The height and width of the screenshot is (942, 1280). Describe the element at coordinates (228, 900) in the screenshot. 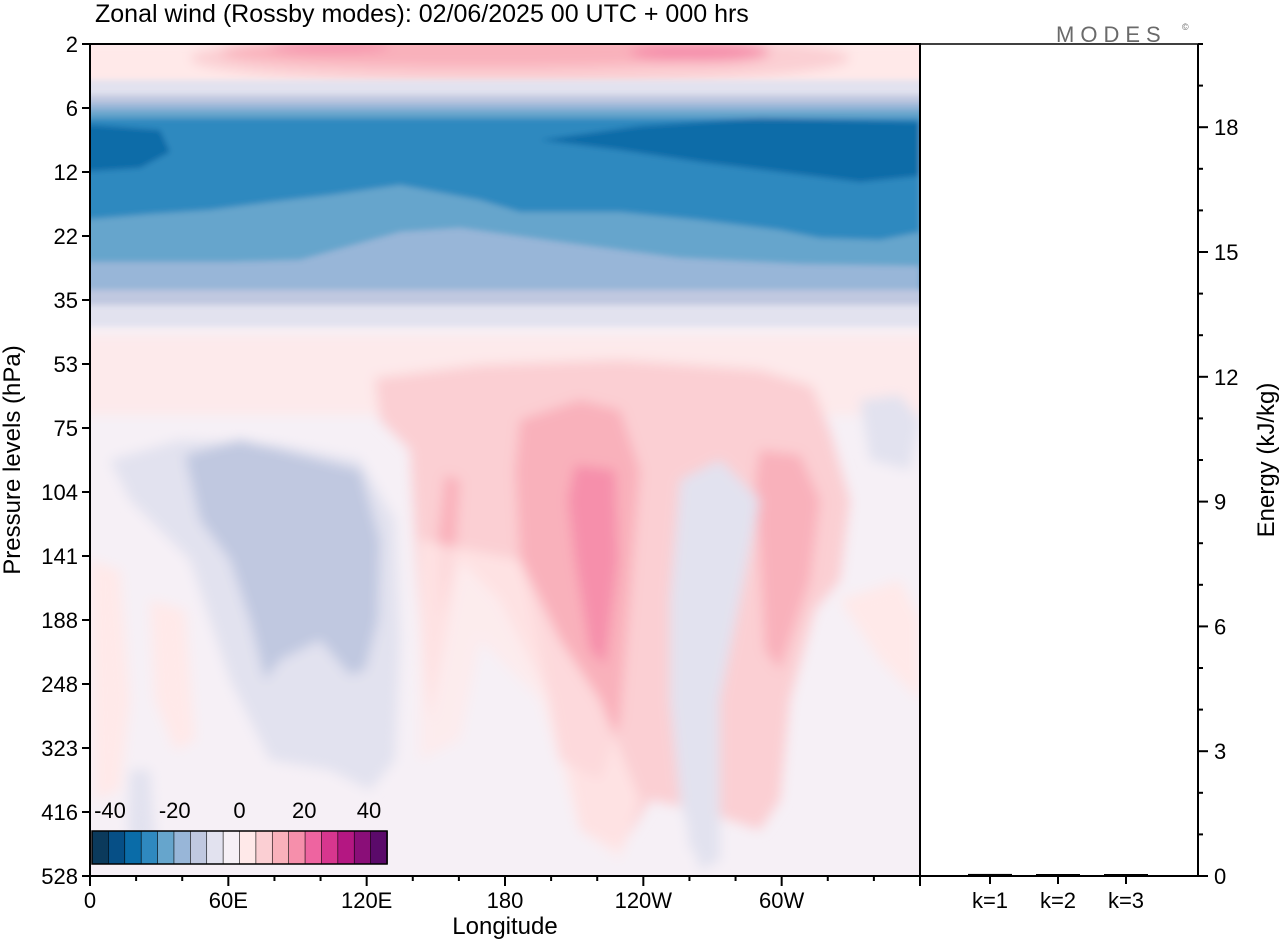

I see `x-tick-label: 60E` at that location.